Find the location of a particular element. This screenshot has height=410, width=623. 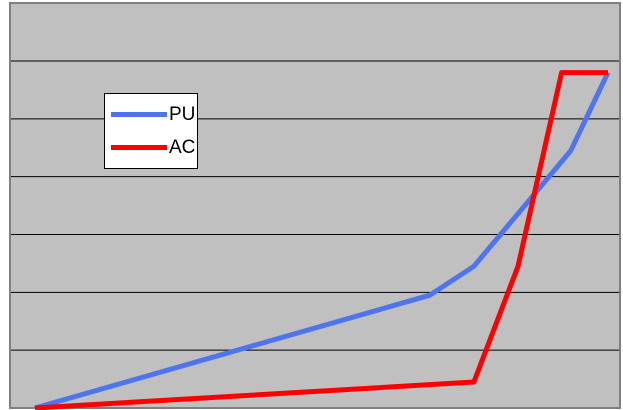

legend-item-pu: PU is located at coordinates (152, 115).